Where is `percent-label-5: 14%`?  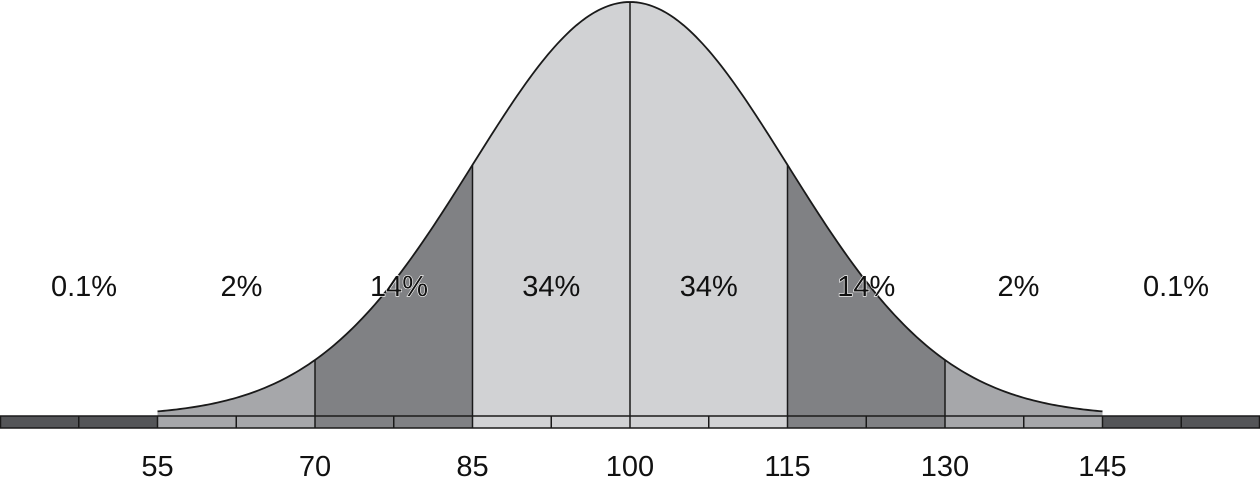 percent-label-5: 14% is located at coordinates (866, 287).